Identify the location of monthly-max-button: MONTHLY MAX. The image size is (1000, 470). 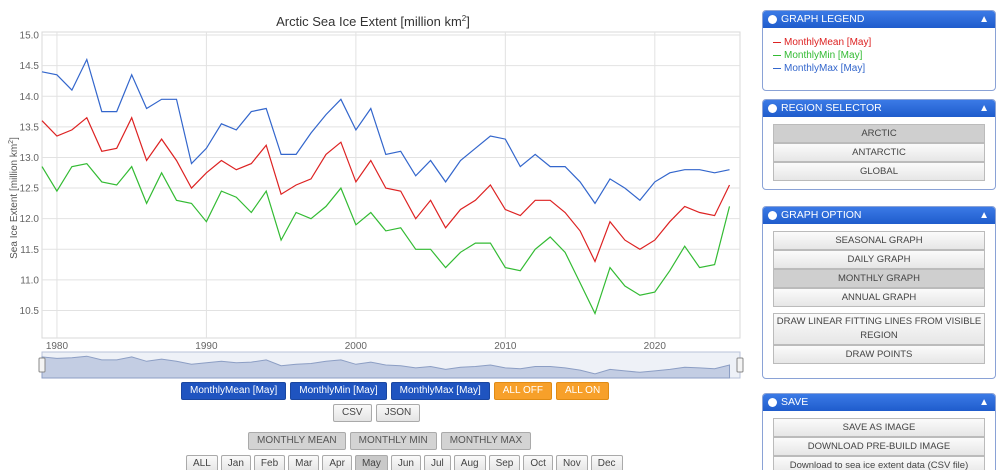
(486, 441).